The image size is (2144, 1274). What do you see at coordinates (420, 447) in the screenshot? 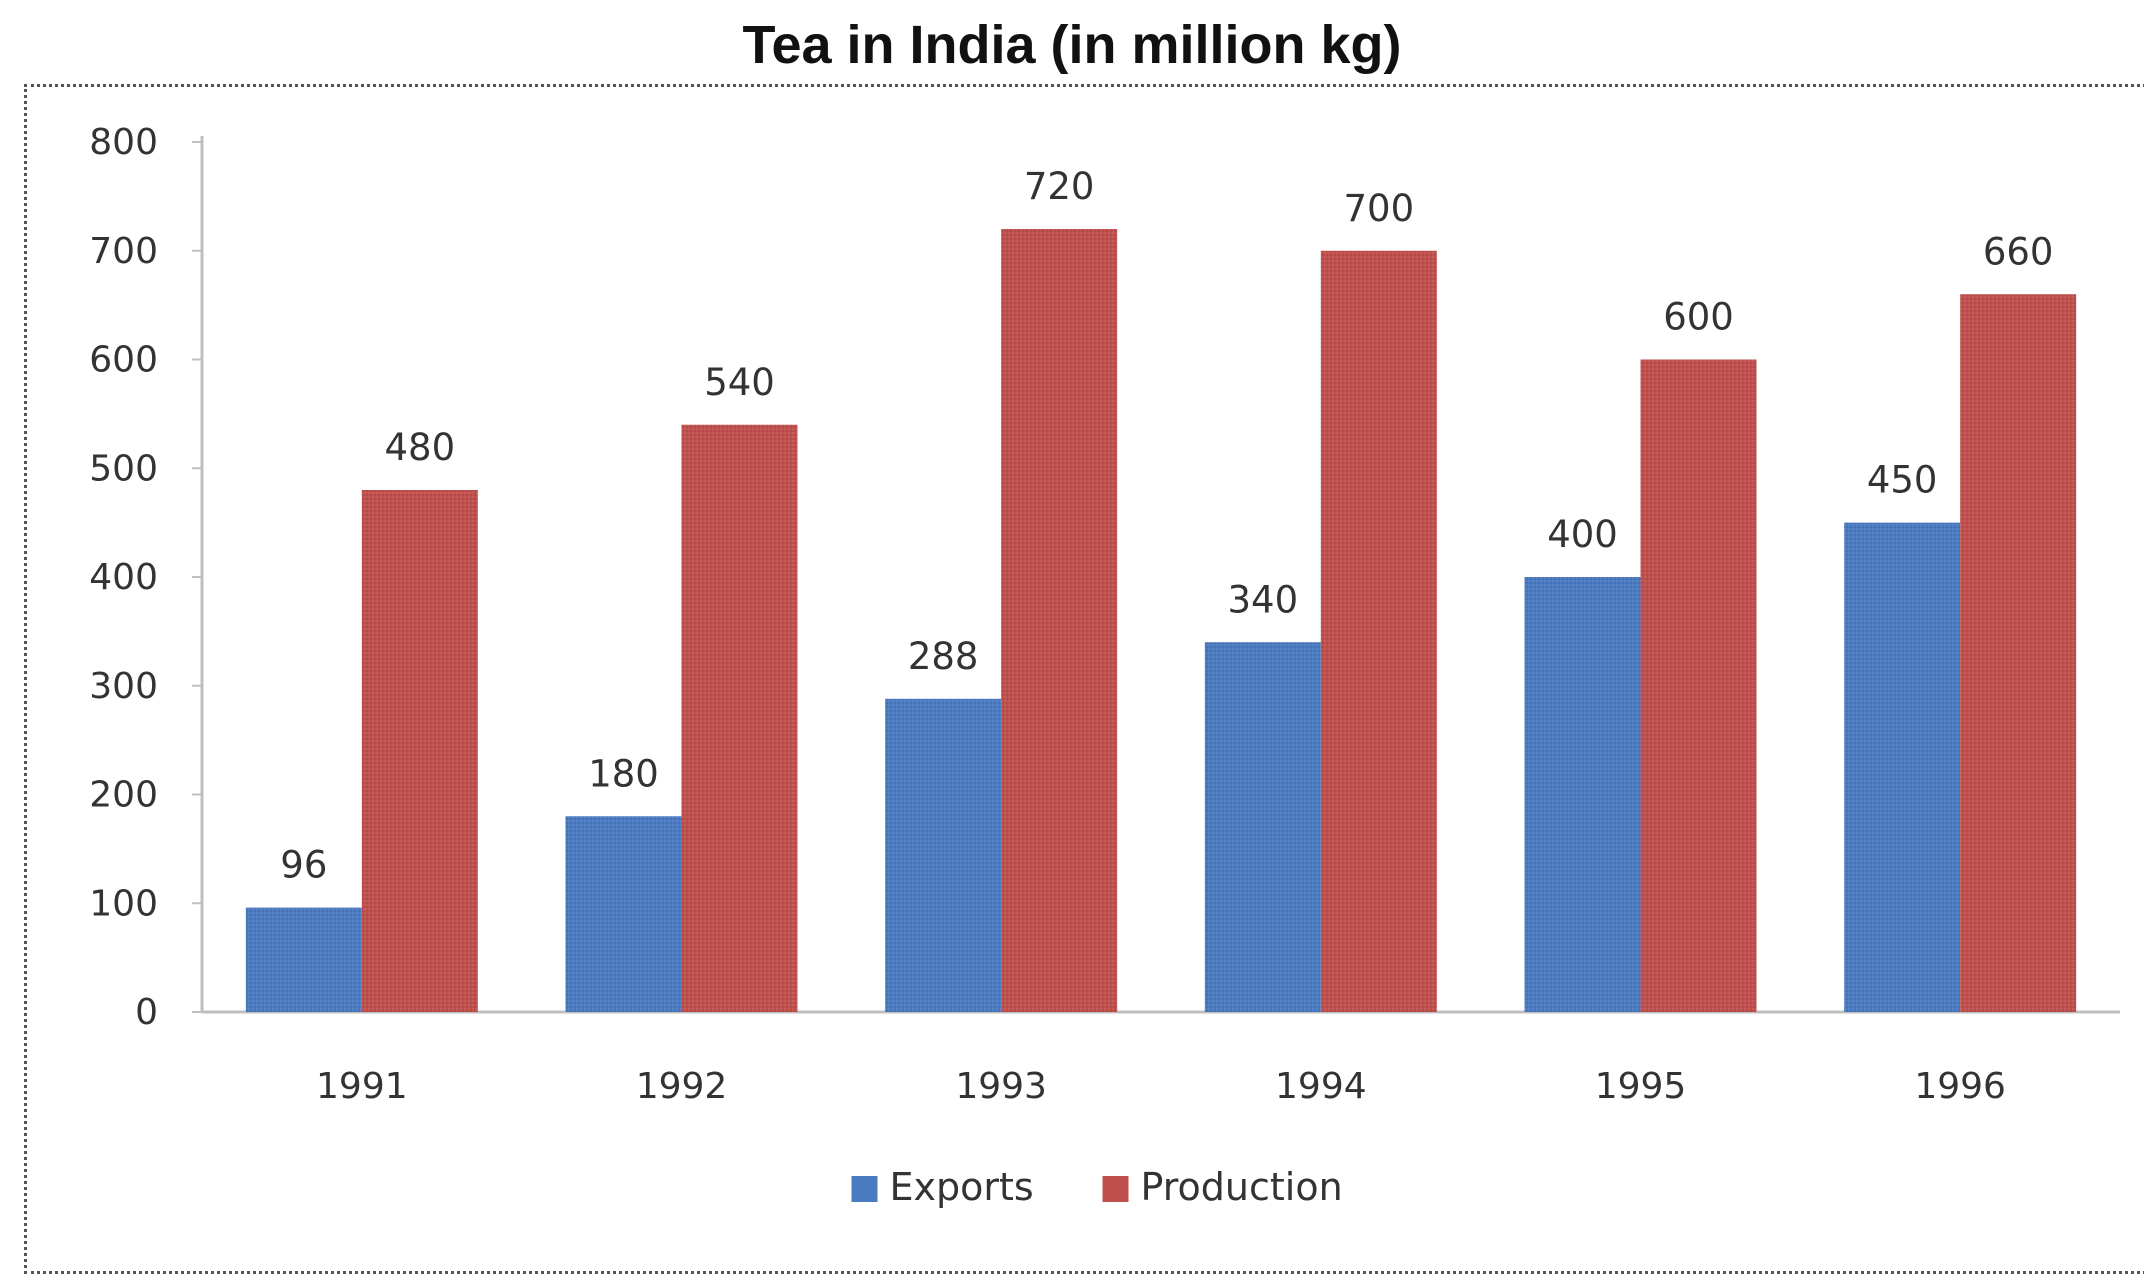
I see `data-label-production-1991: 480` at bounding box center [420, 447].